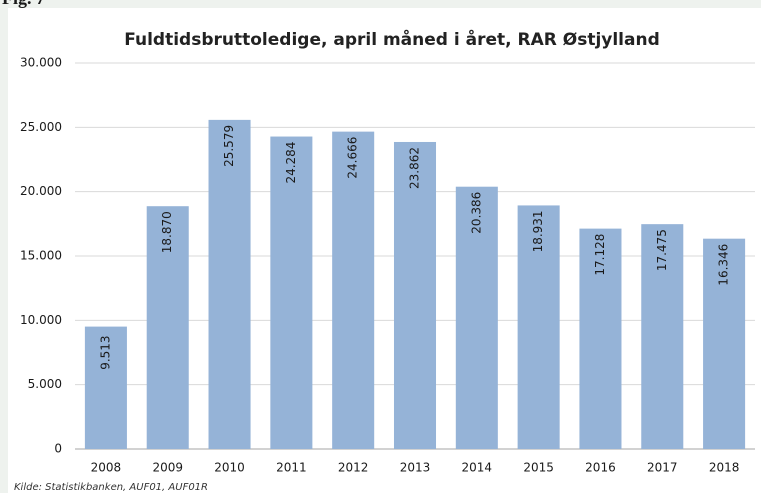 This screenshot has height=493, width=761. Describe the element at coordinates (600, 255) in the screenshot. I see `value-label: 17.128` at that location.